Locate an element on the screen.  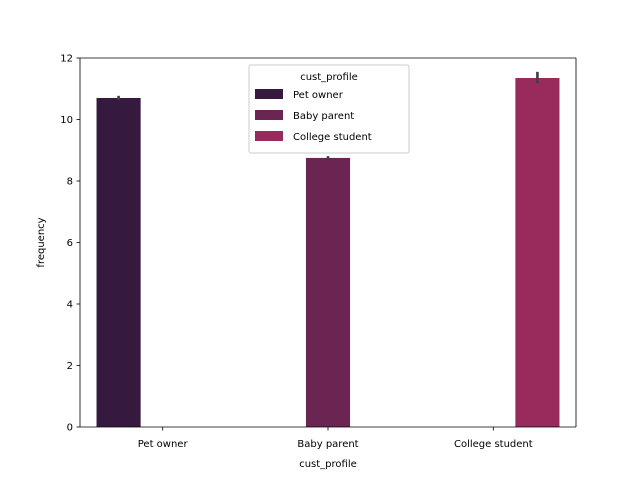
legend-entry-label: Baby parent is located at coordinates (323, 116).